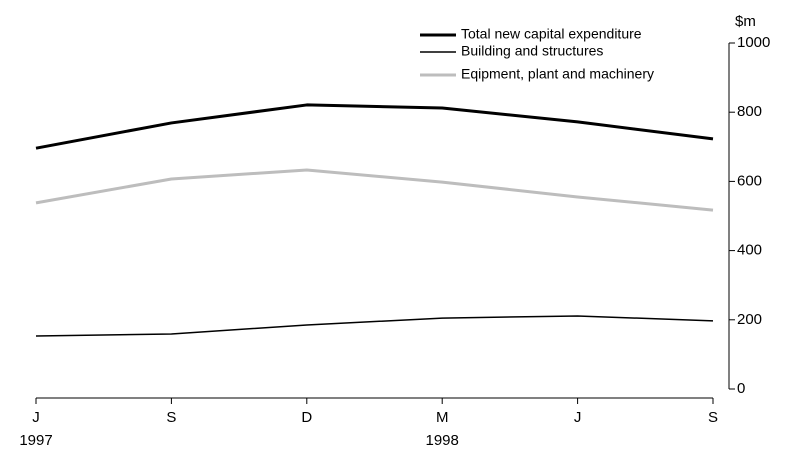 The width and height of the screenshot is (790, 454). What do you see at coordinates (557, 74) in the screenshot?
I see `legend-label: Eqipment, plant and machinery` at bounding box center [557, 74].